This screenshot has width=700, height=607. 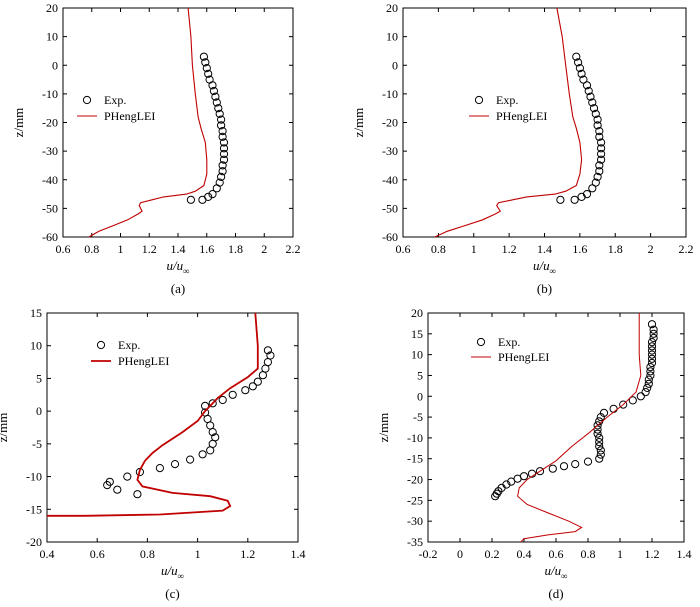 What do you see at coordinates (36, 313) in the screenshot?
I see `y-tick-label: 15` at bounding box center [36, 313].